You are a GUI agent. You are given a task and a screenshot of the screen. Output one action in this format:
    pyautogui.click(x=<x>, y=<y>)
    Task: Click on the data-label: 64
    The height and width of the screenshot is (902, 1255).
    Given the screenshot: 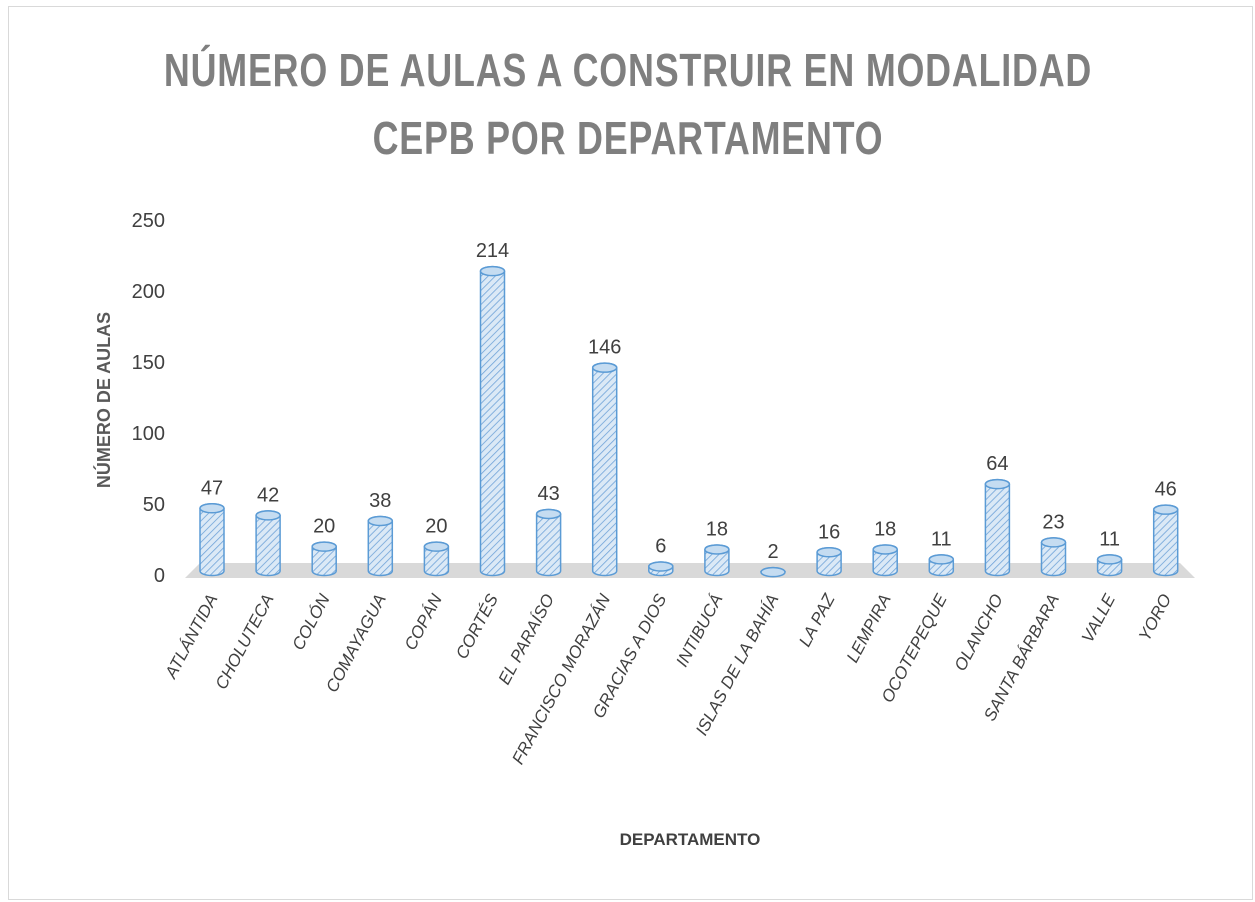 What is the action you would take?
    pyautogui.click(x=997, y=464)
    